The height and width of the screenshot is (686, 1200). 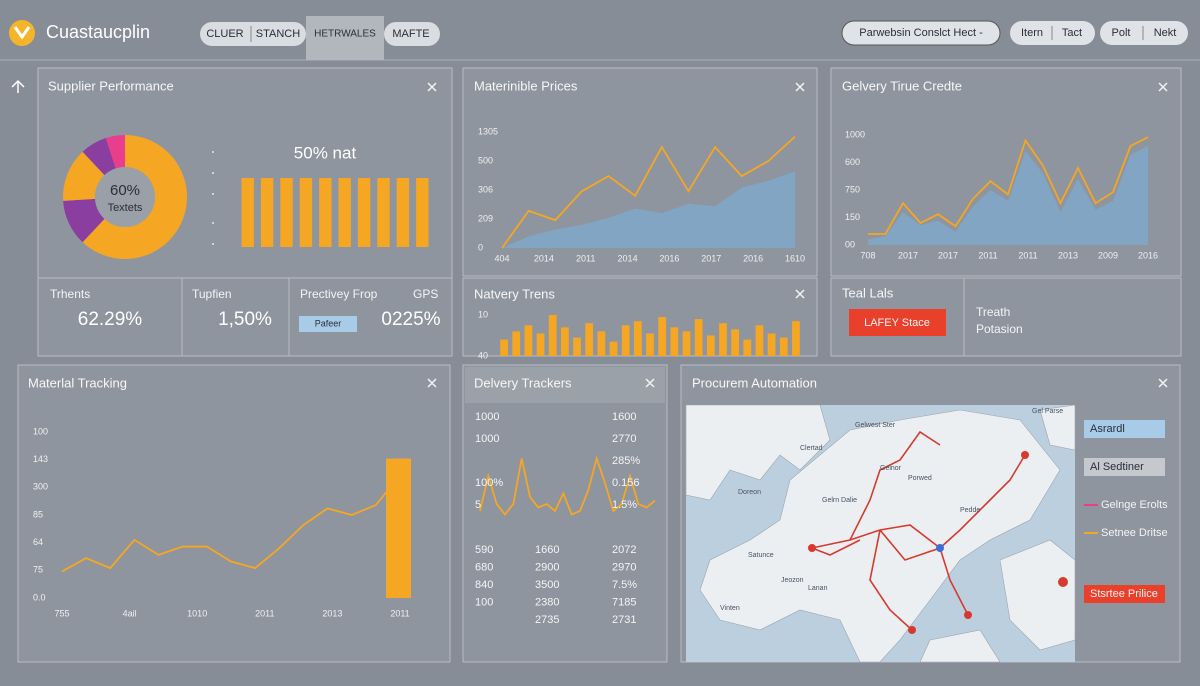 I want to click on tracker-value: 1600, so click(x=624, y=417).